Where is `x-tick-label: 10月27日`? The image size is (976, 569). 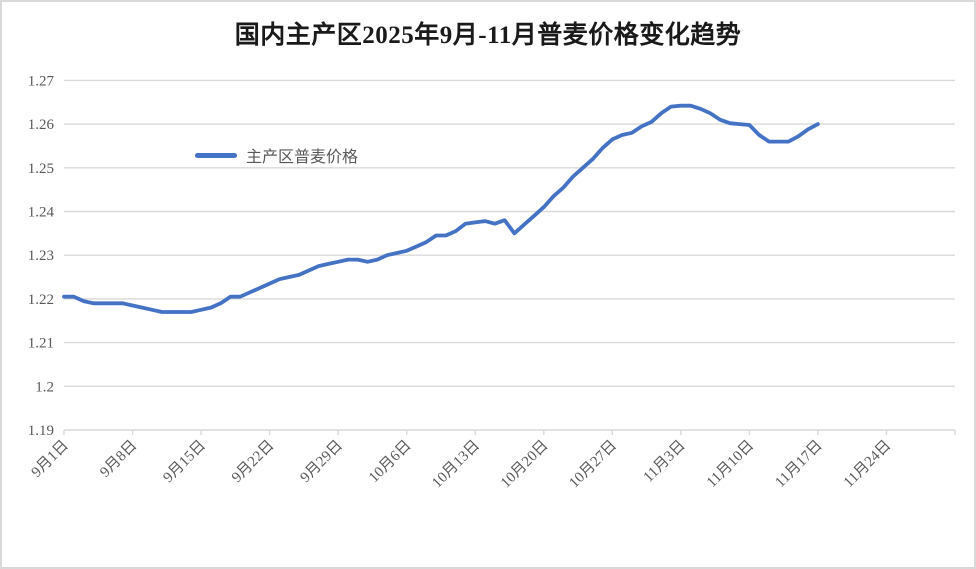
x-tick-label: 10月27日 is located at coordinates (593, 465).